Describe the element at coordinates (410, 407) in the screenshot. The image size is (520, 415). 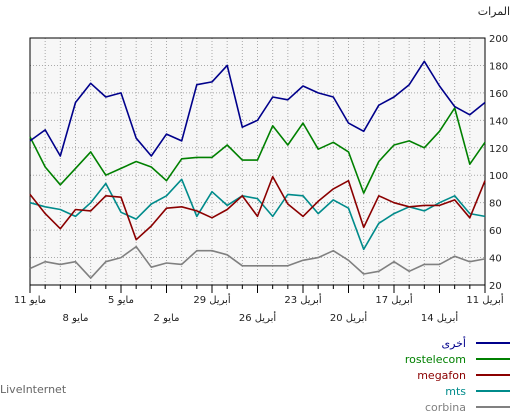
I see `legend-item: corbina` at that location.